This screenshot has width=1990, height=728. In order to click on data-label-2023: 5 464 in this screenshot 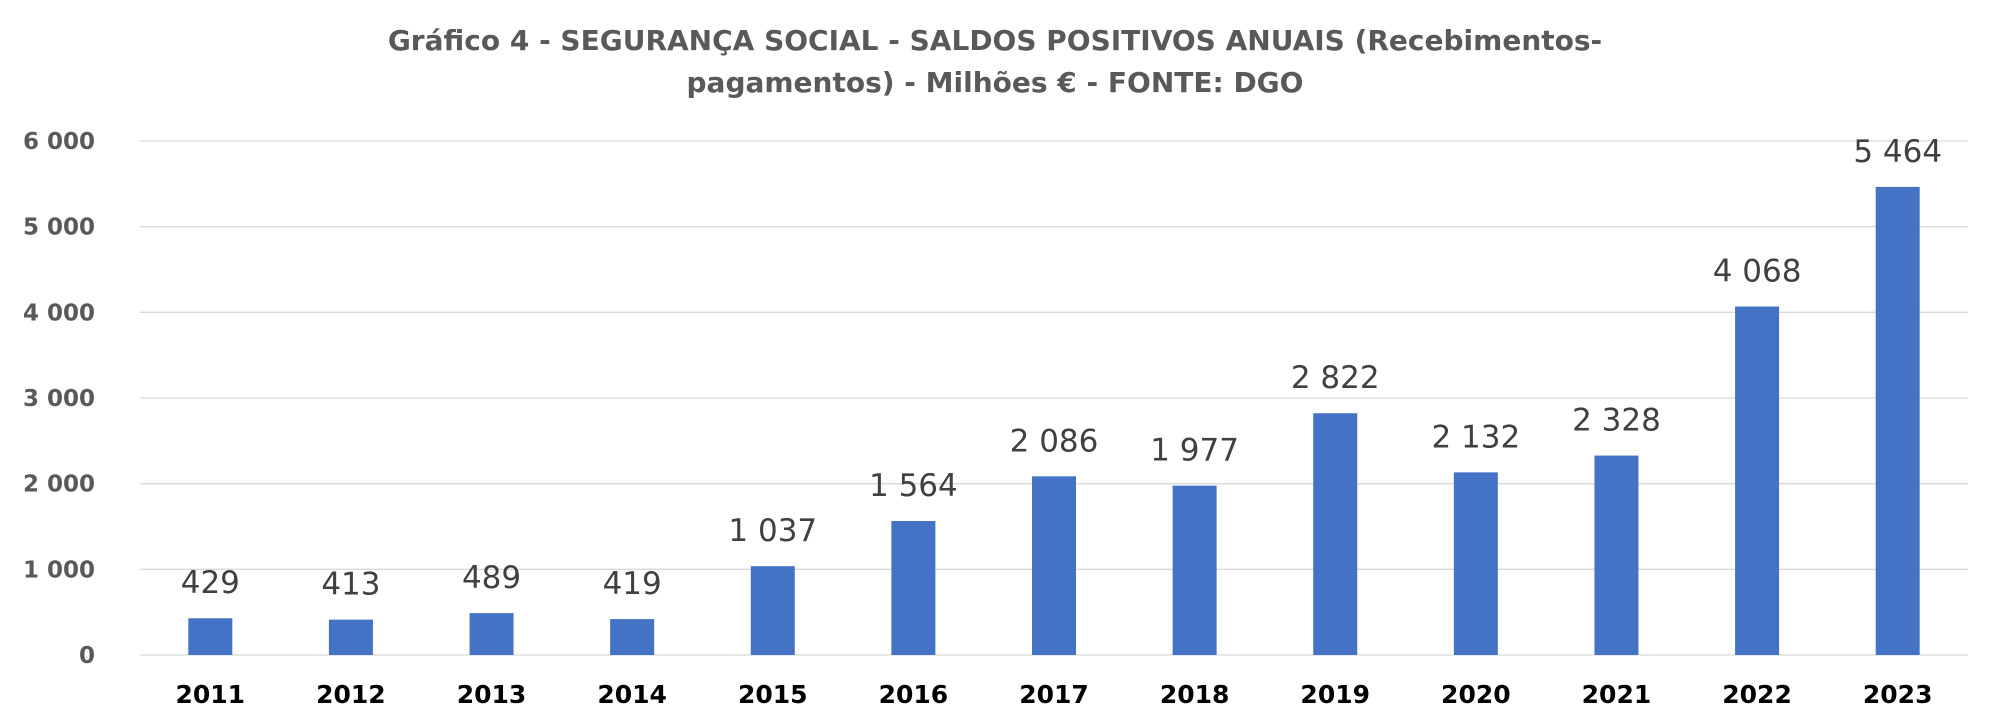, I will do `click(1897, 152)`.